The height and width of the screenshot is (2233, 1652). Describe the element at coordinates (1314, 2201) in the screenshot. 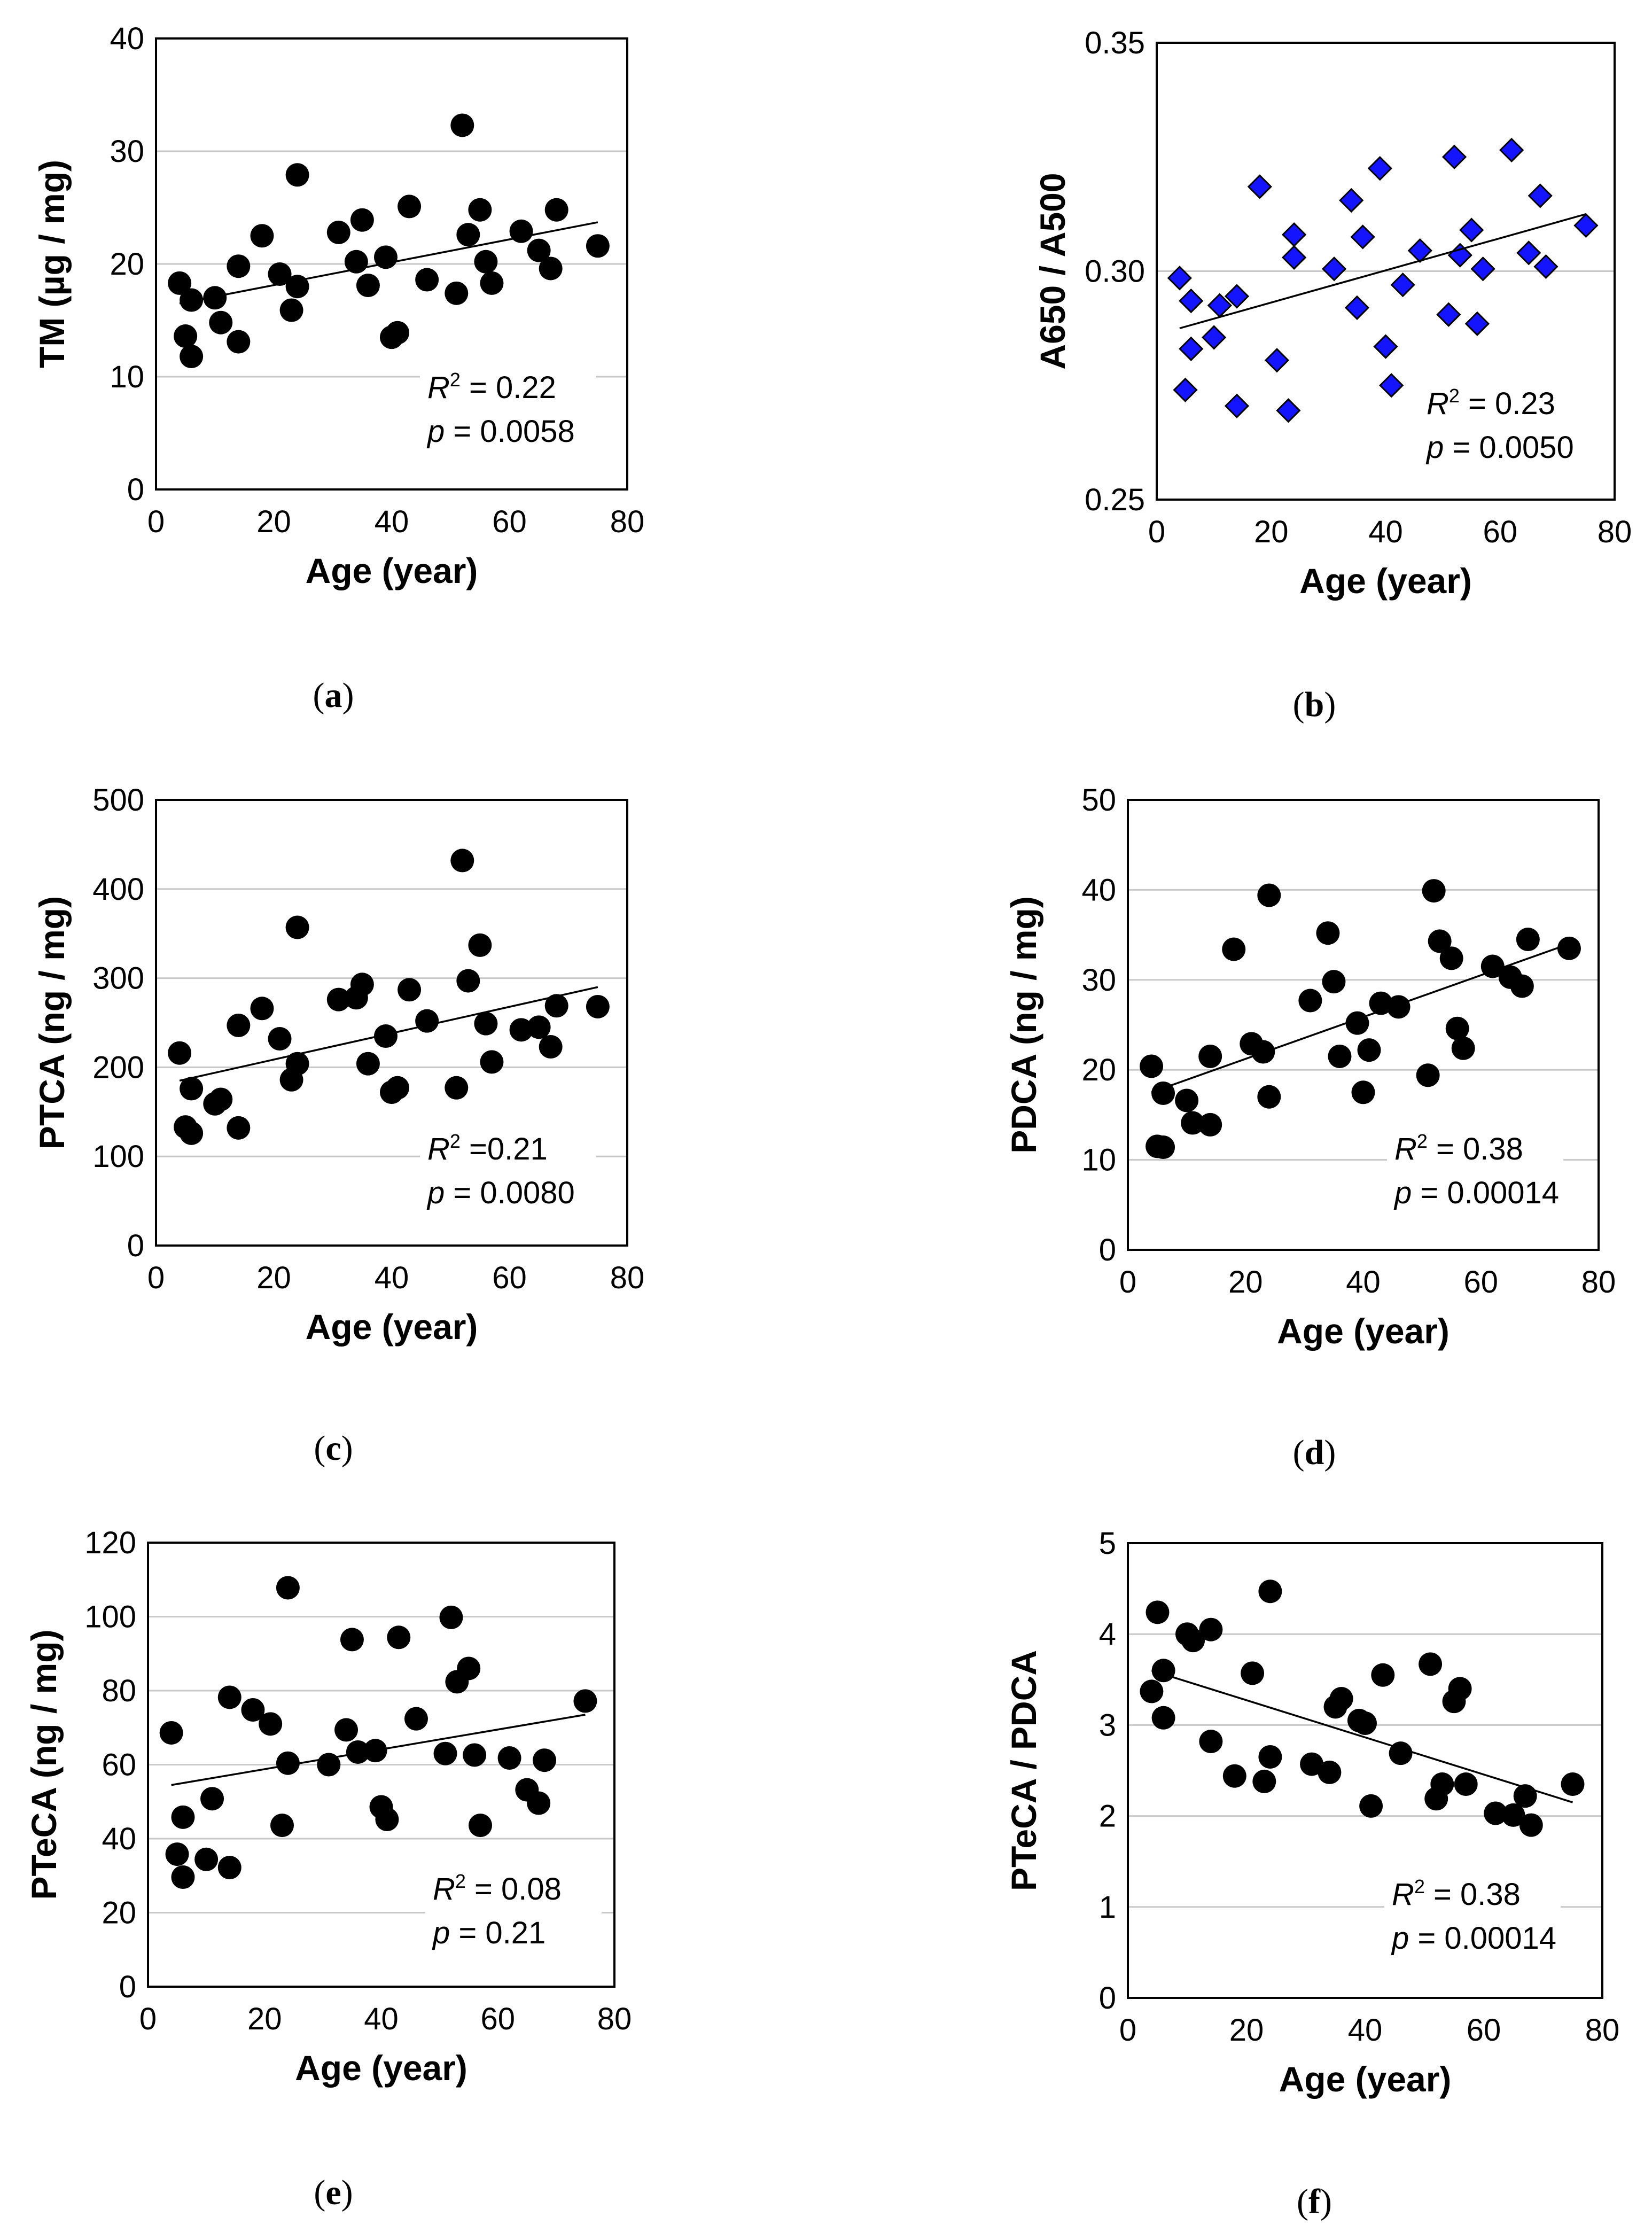

I see `panel-label: (f)` at that location.